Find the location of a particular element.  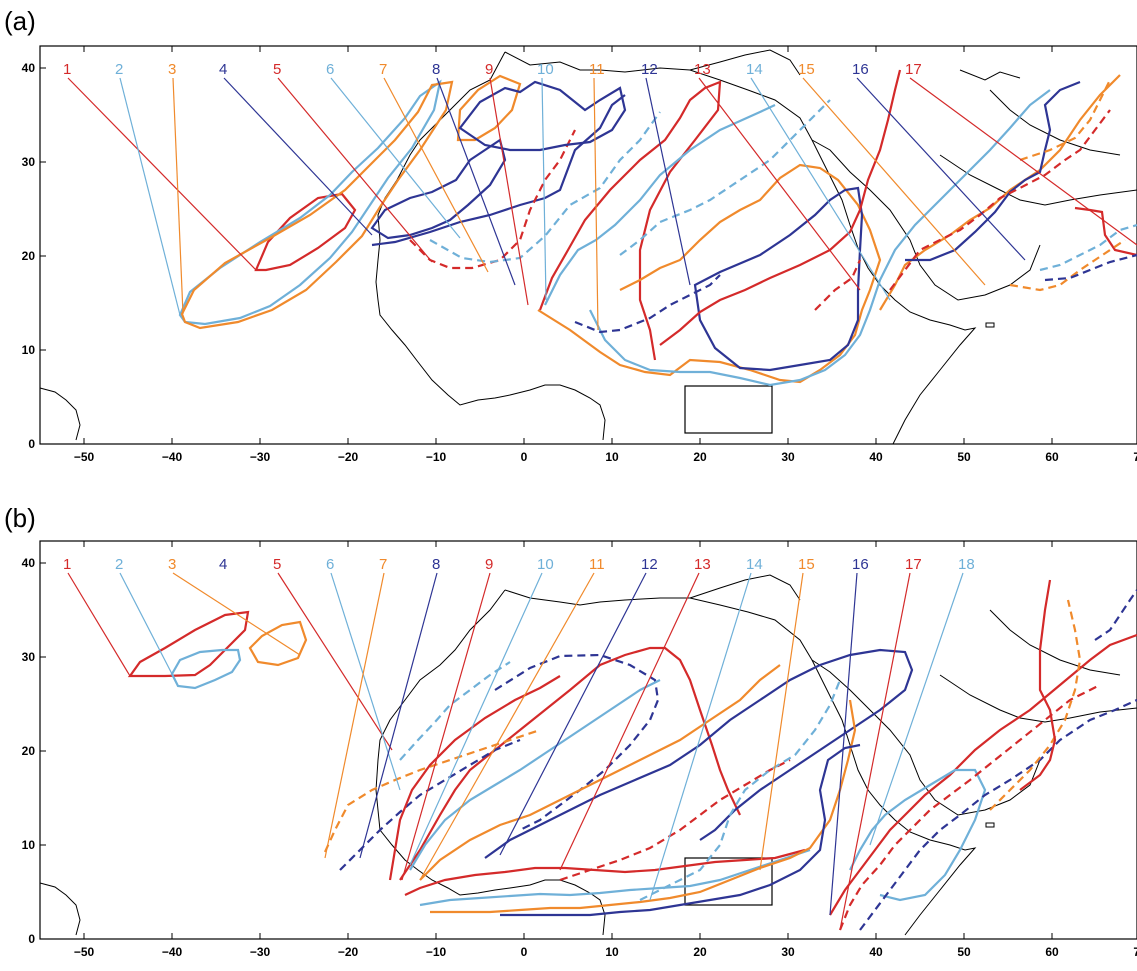

contour-label-4: 4 is located at coordinates (223, 564).